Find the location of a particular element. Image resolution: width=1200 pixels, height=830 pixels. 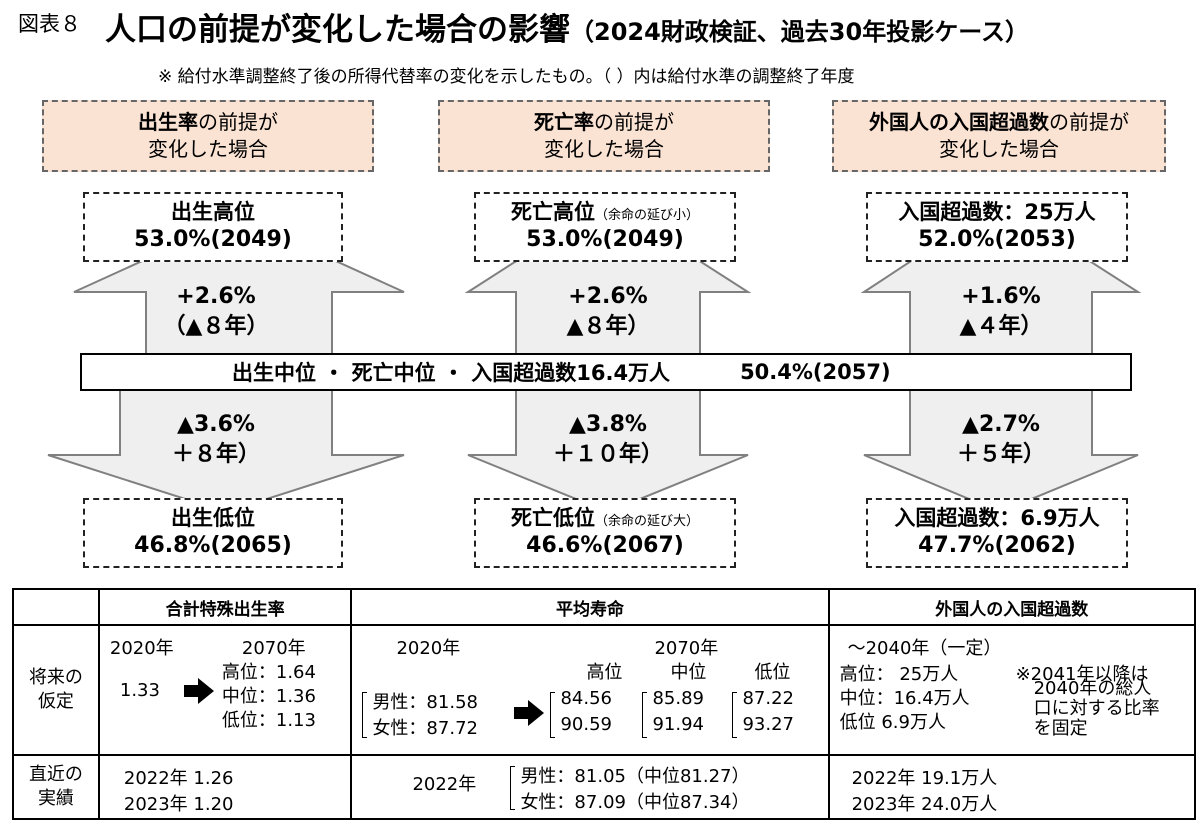

migration-recent-cell: 2022年 19.1万人 2023年 24.0万人 is located at coordinates (1012, 787).